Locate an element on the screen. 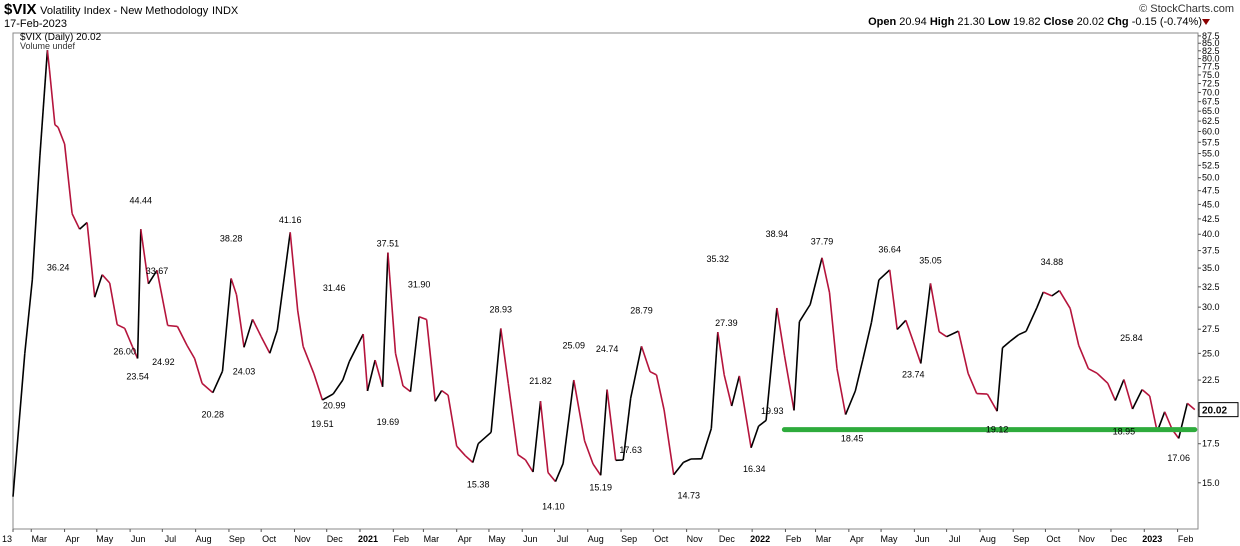  close-value: 20.02 is located at coordinates (1090, 22).